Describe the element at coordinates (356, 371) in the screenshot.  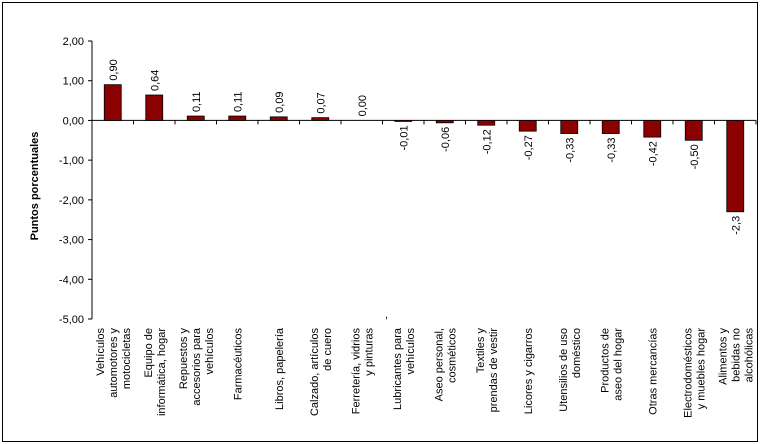
I see `category-label: Ferretería, vidrios` at that location.